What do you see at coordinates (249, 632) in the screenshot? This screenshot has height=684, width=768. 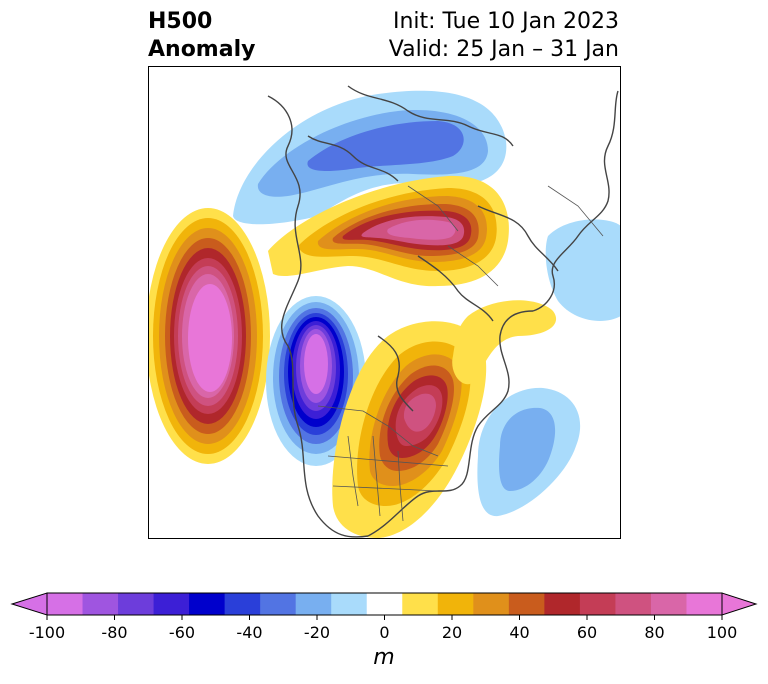 I see `colorbar-tick-label: -40` at bounding box center [249, 632].